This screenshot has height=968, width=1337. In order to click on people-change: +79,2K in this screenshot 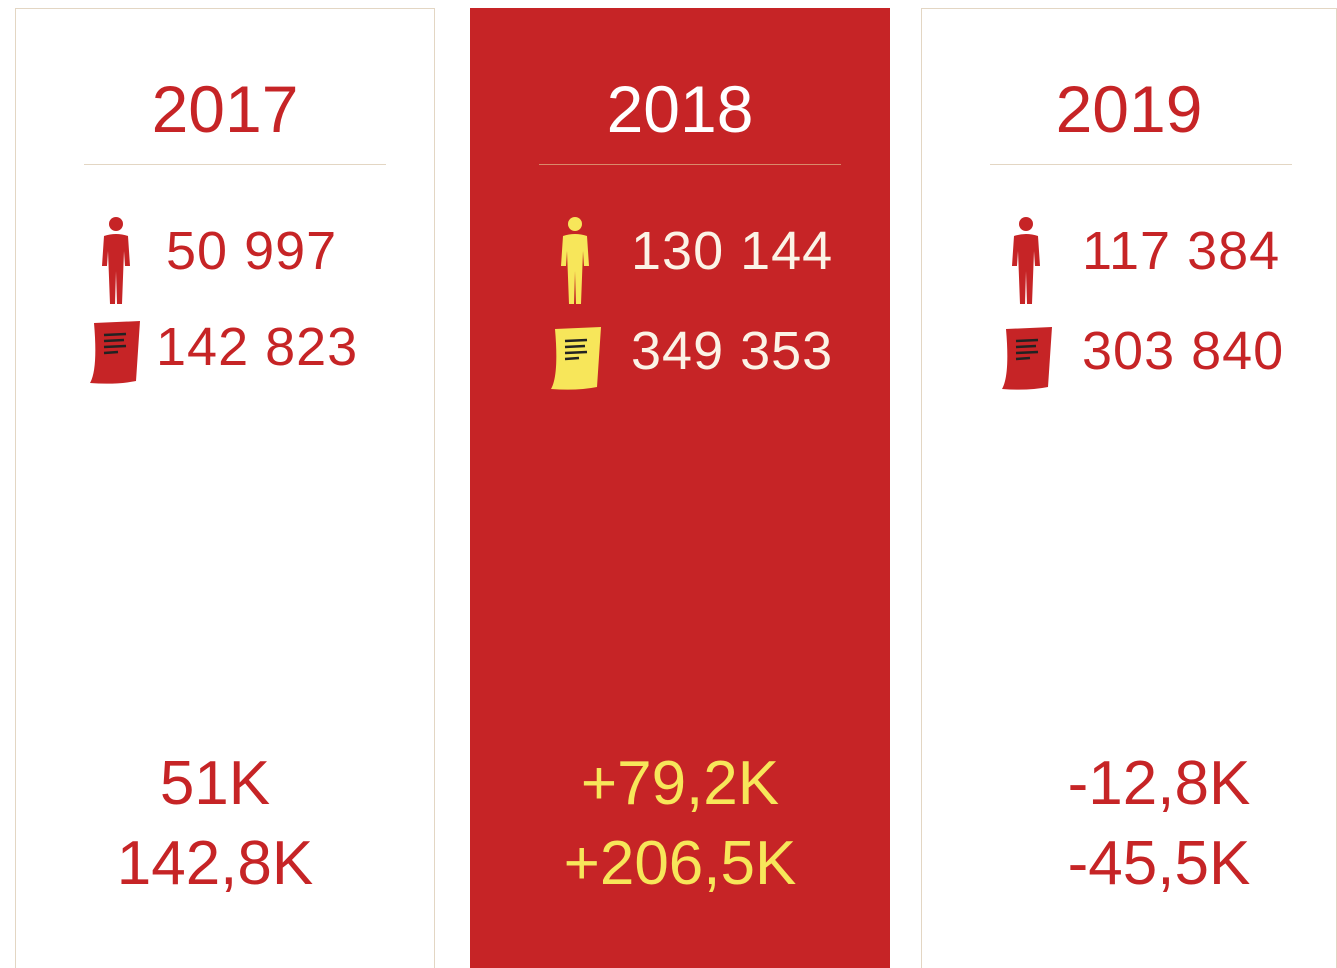, I will do `click(680, 783)`.